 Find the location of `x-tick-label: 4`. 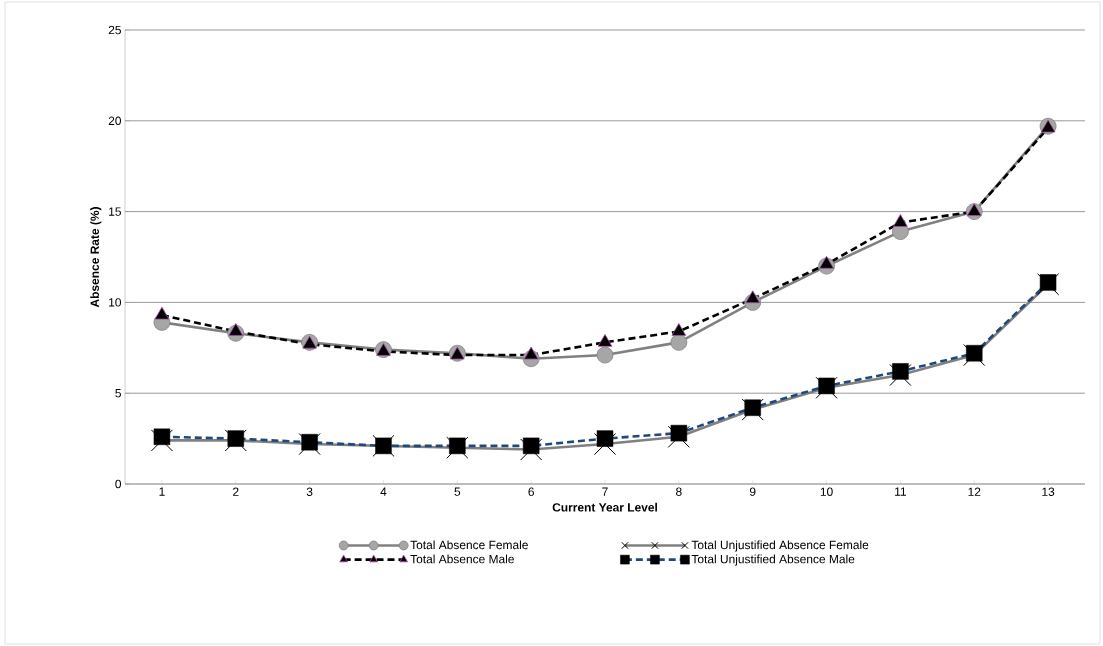

x-tick-label: 4 is located at coordinates (383, 491).